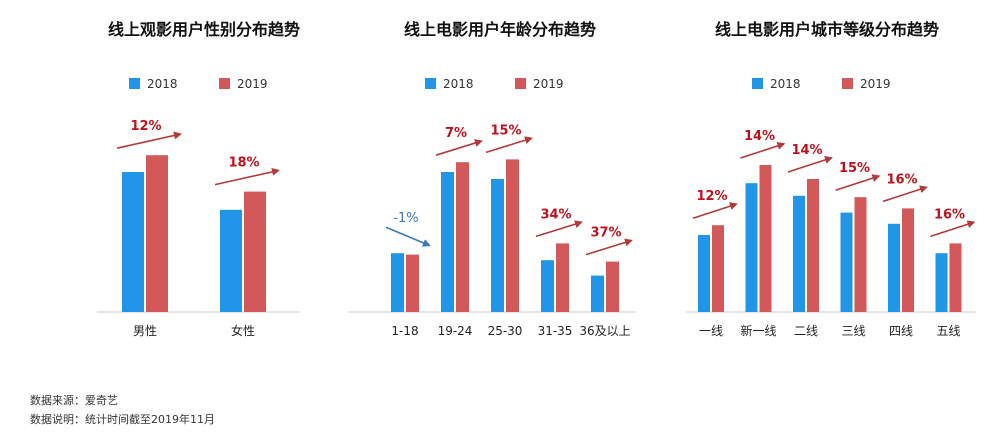 This screenshot has width=1008, height=432. Describe the element at coordinates (813, 245) in the screenshot. I see `bar-2019-二线` at that location.